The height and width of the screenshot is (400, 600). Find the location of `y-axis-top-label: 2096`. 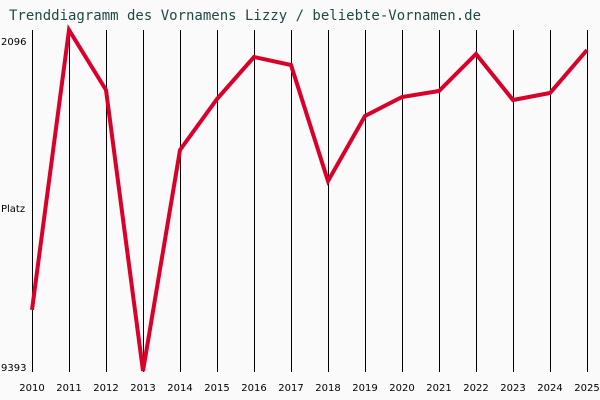

y-axis-top-label: 2096 is located at coordinates (13, 42).